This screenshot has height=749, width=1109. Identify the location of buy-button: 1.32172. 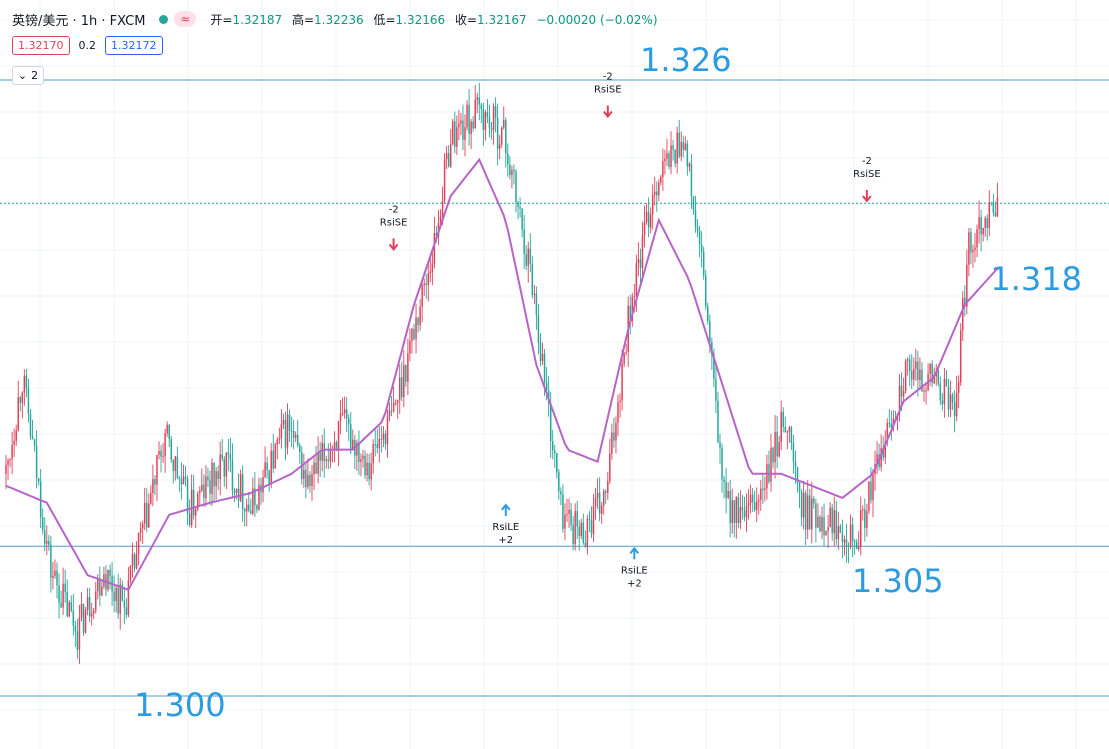
(134, 45).